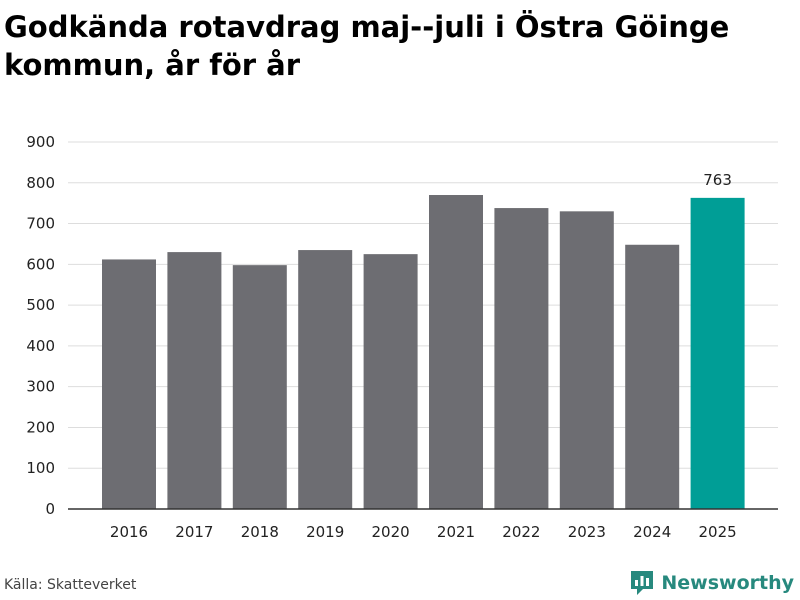  What do you see at coordinates (40, 325) in the screenshot?
I see `y-axis-ticks: 0 100 200 300 400 500 600 700 800 900` at bounding box center [40, 325].